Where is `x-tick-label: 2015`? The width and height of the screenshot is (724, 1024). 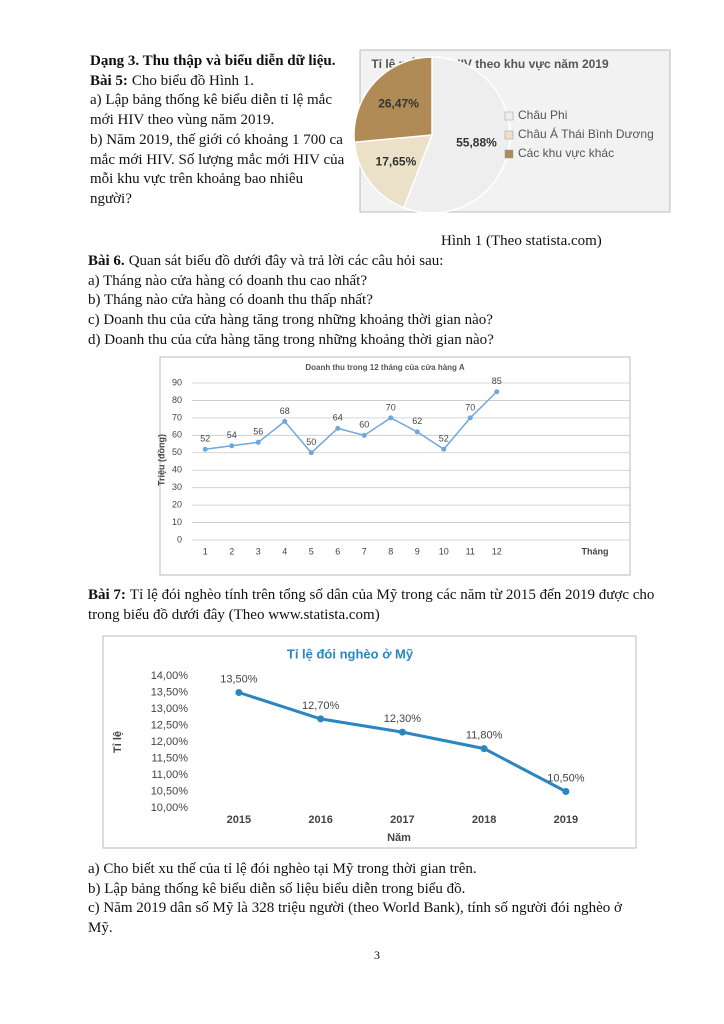
x-tick-label: 2015 is located at coordinates (239, 820).